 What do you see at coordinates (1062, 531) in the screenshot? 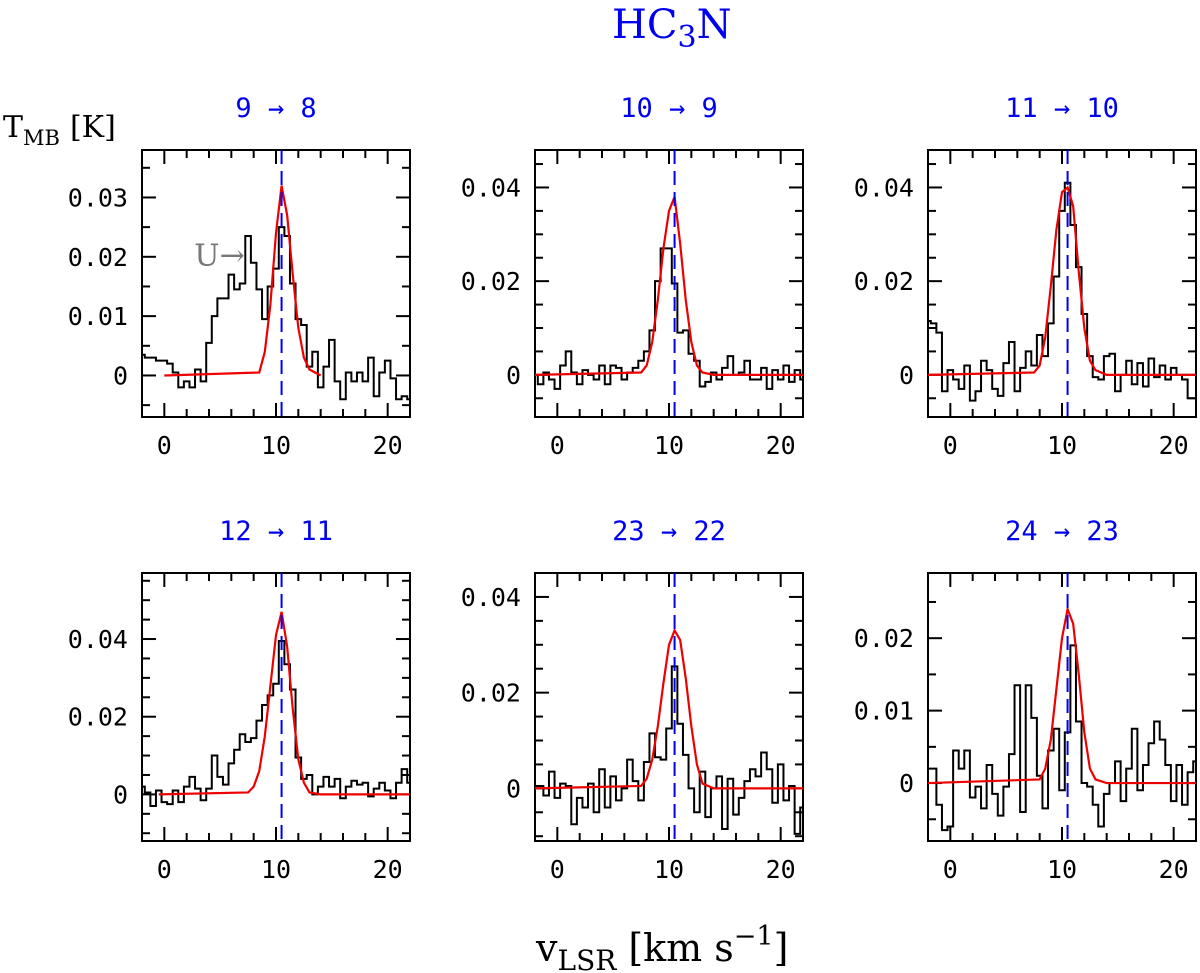
I see `panel-title: 24 → 23` at bounding box center [1062, 531].